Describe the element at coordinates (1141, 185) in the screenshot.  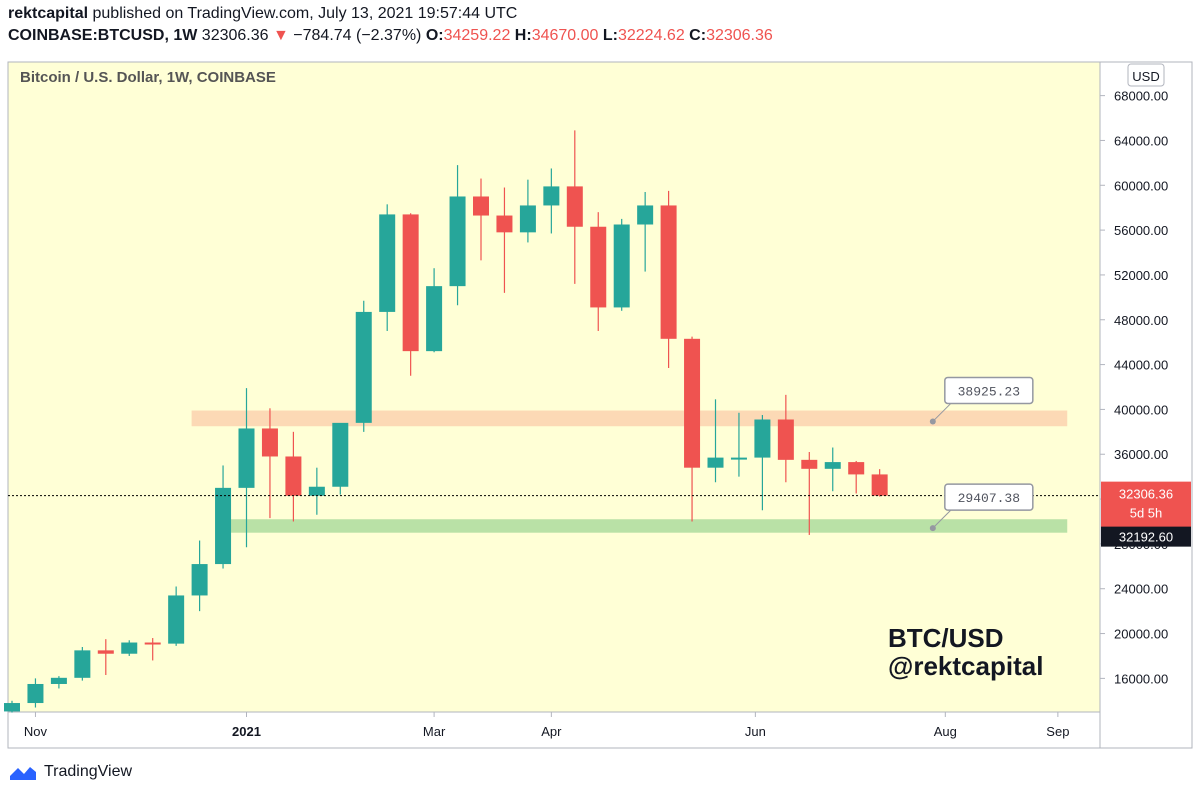
I see `y-tick-label: 60000.00` at that location.